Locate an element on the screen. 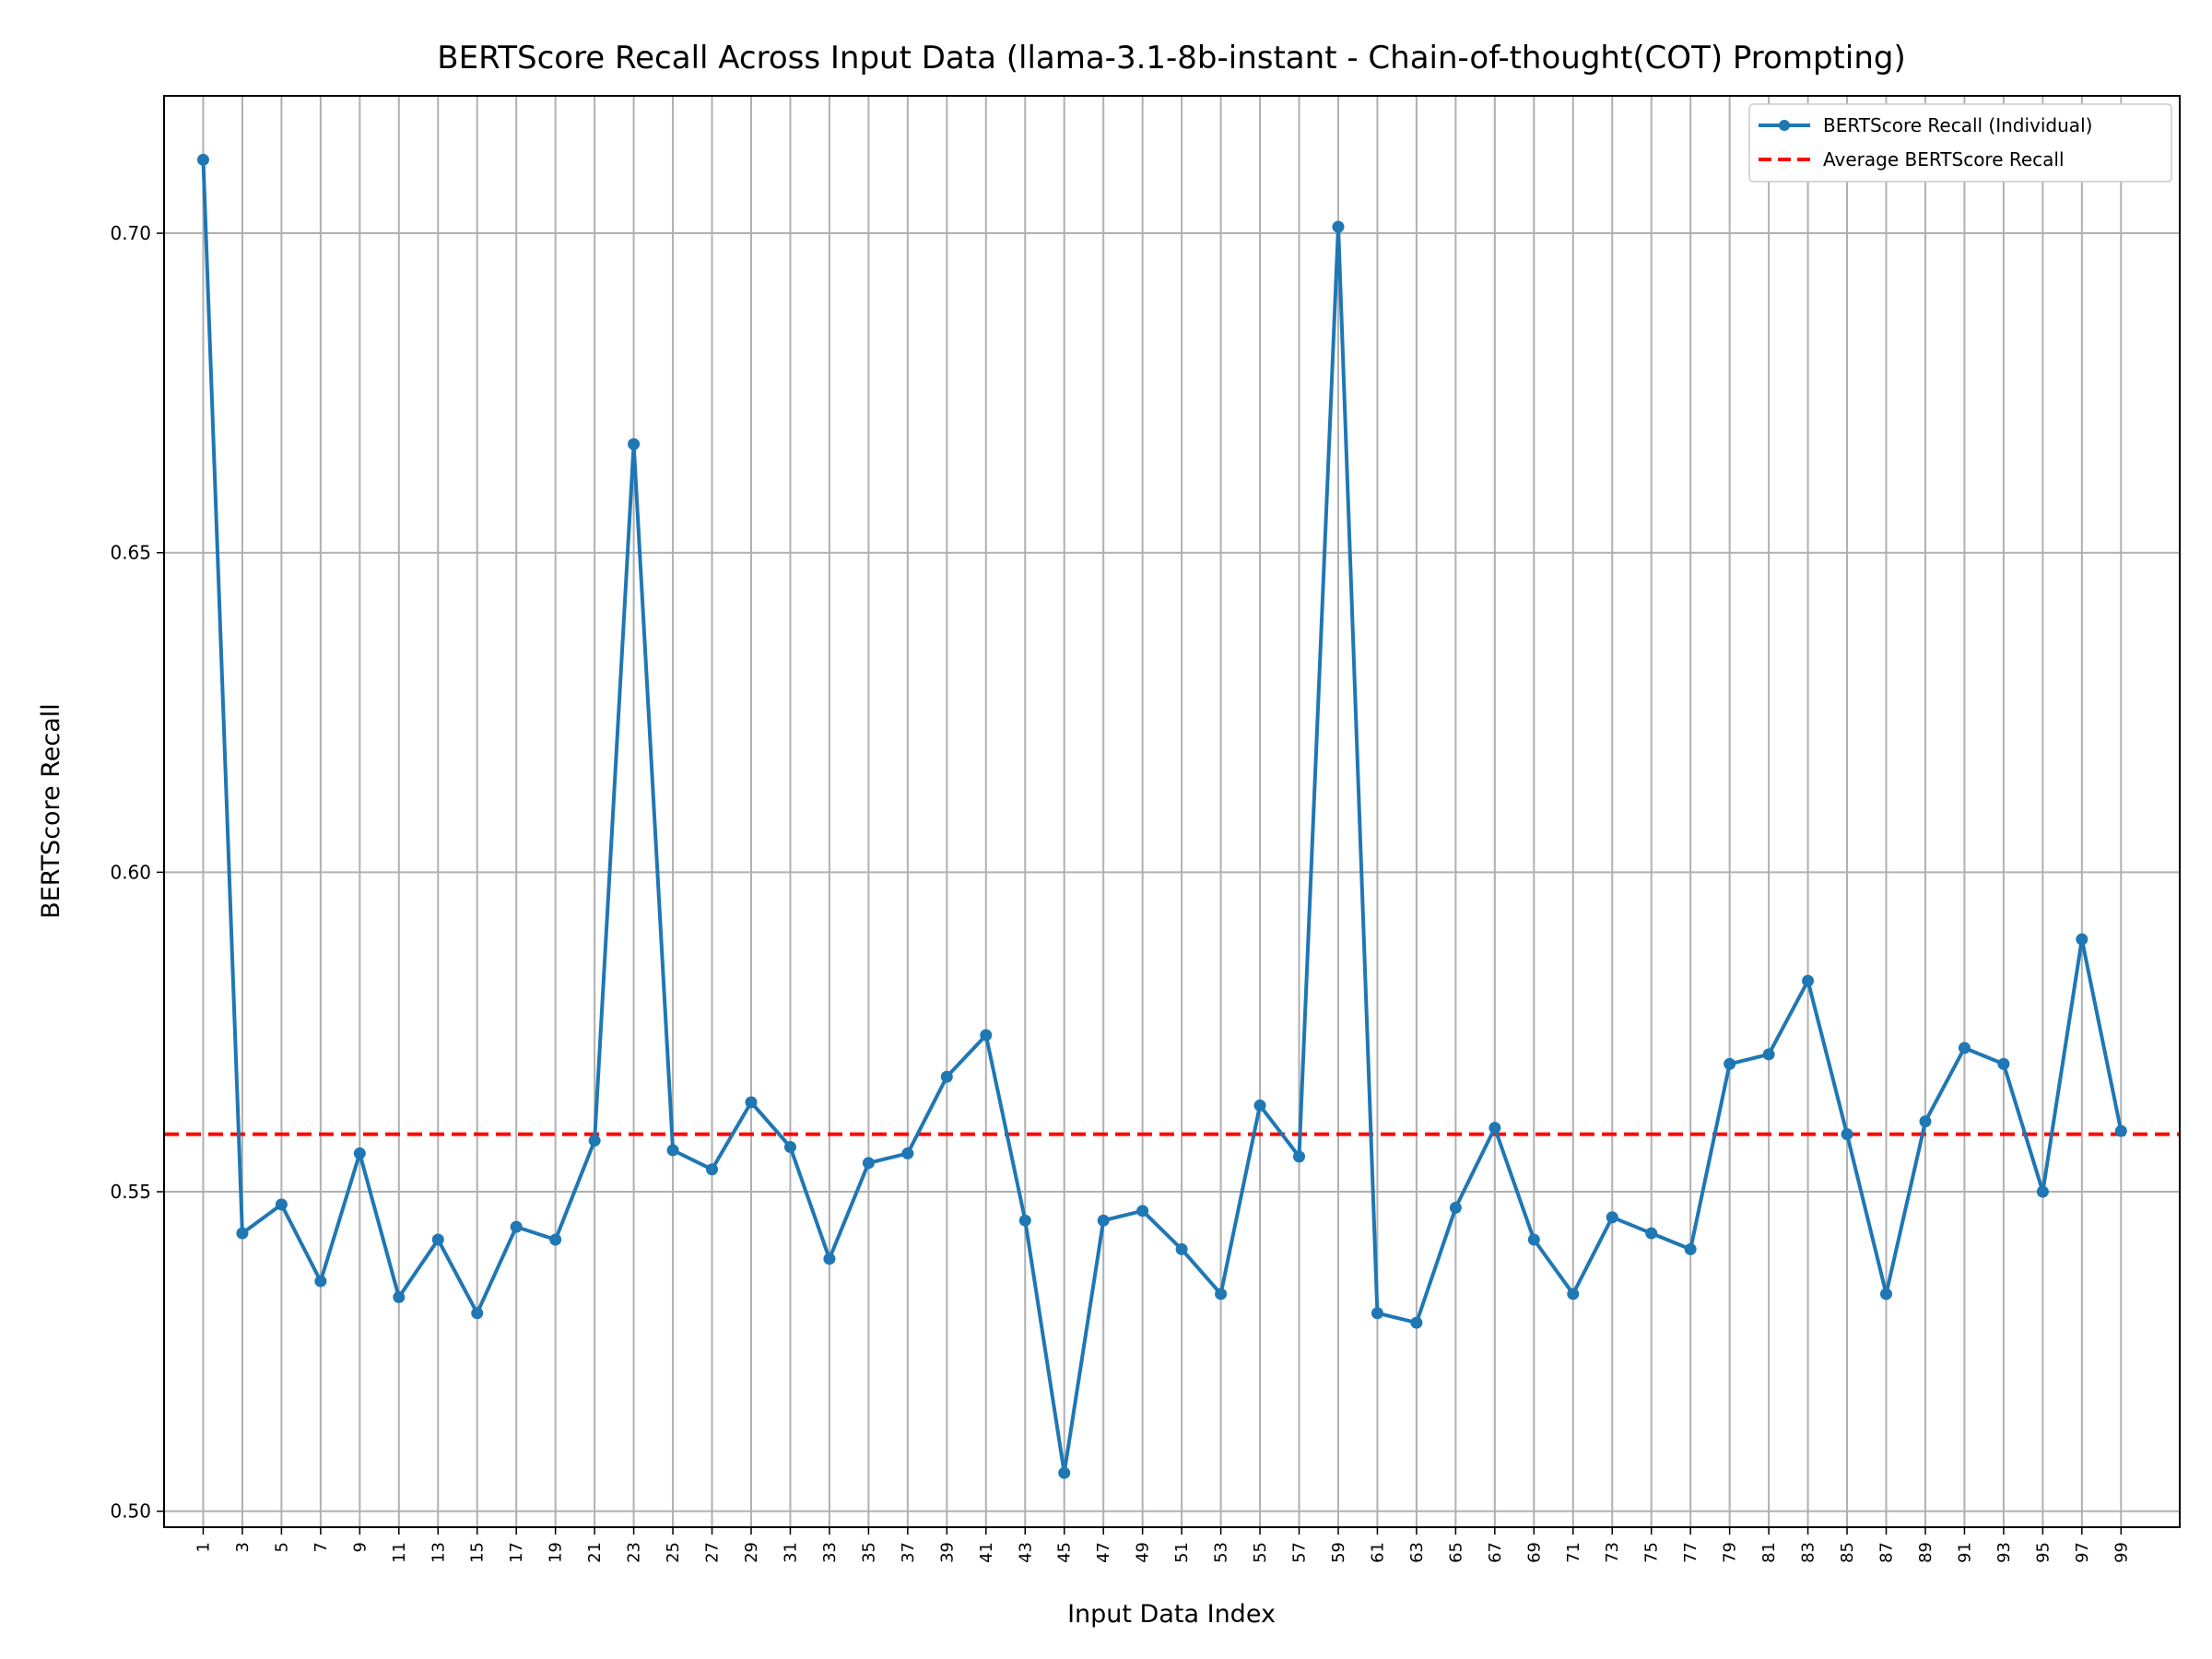  x-tick-label: 91 is located at coordinates (1964, 1552).